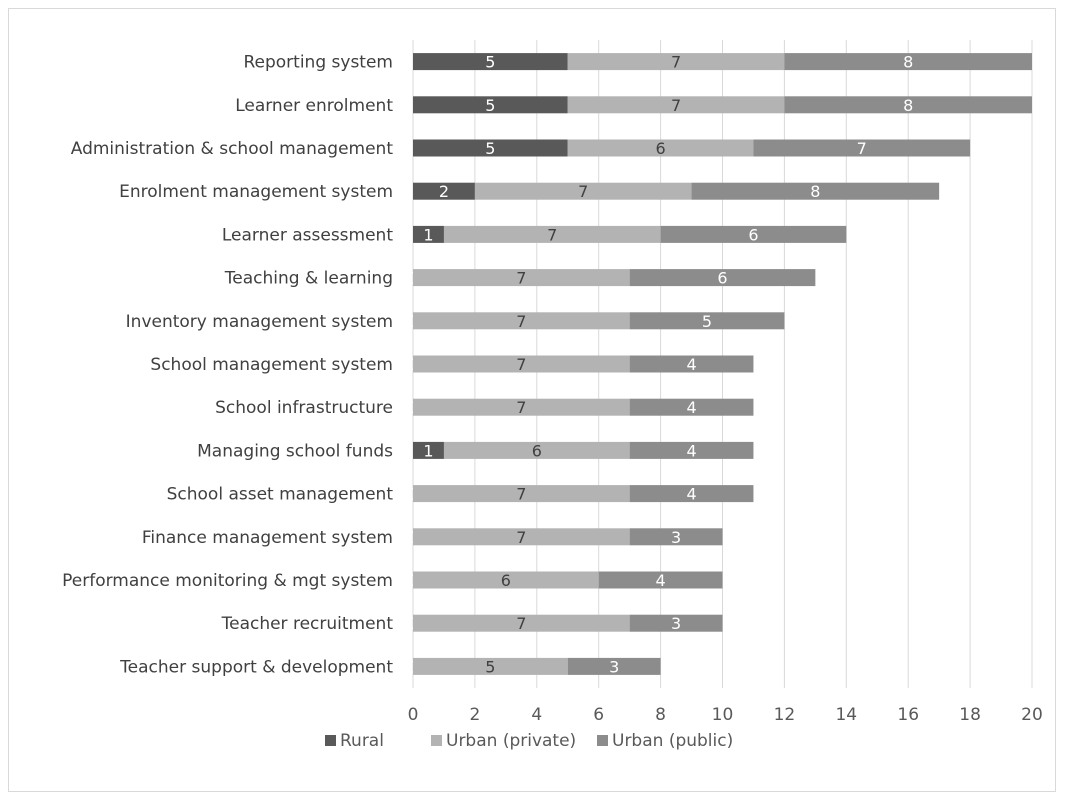 The height and width of the screenshot is (801, 1065). I want to click on category-label: Teacher support & development, so click(256, 667).